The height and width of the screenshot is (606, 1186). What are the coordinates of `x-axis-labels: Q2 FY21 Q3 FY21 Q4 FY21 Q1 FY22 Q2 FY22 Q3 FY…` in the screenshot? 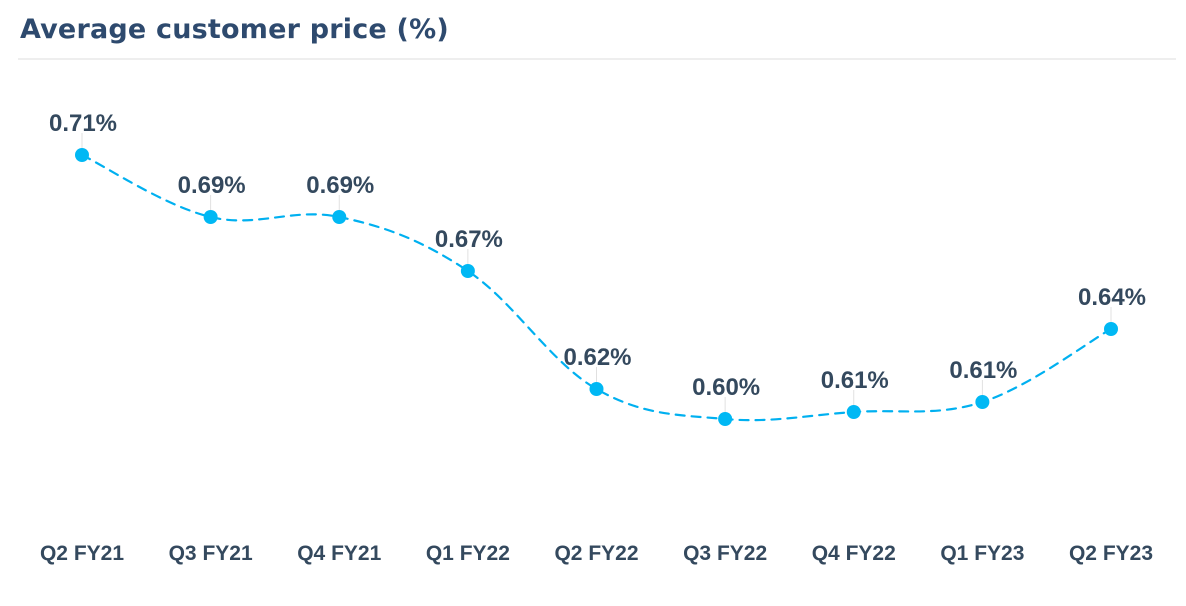 It's located at (596, 553).